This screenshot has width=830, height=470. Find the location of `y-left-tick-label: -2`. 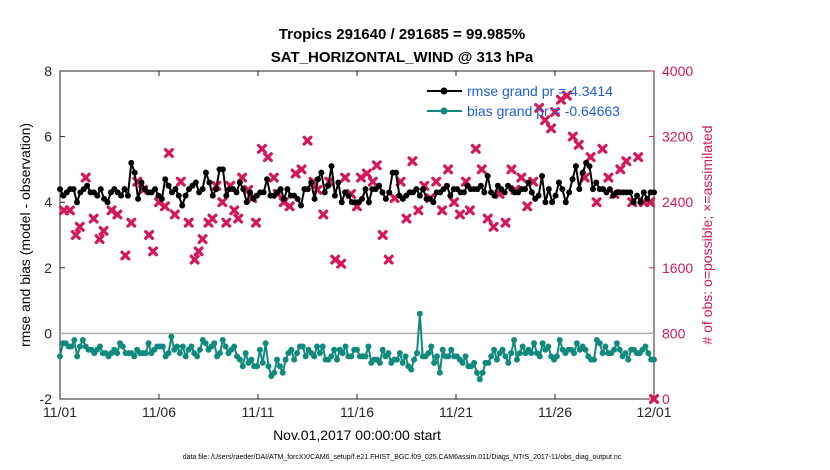

y-left-tick-label: -2 is located at coordinates (46, 399).